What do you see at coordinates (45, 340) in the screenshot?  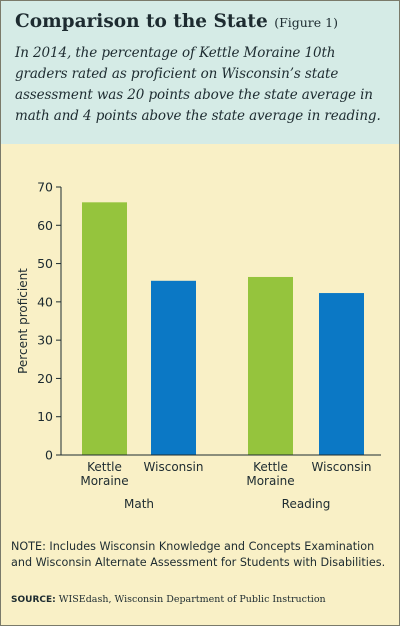 I see `y-tick-label: 30` at bounding box center [45, 340].